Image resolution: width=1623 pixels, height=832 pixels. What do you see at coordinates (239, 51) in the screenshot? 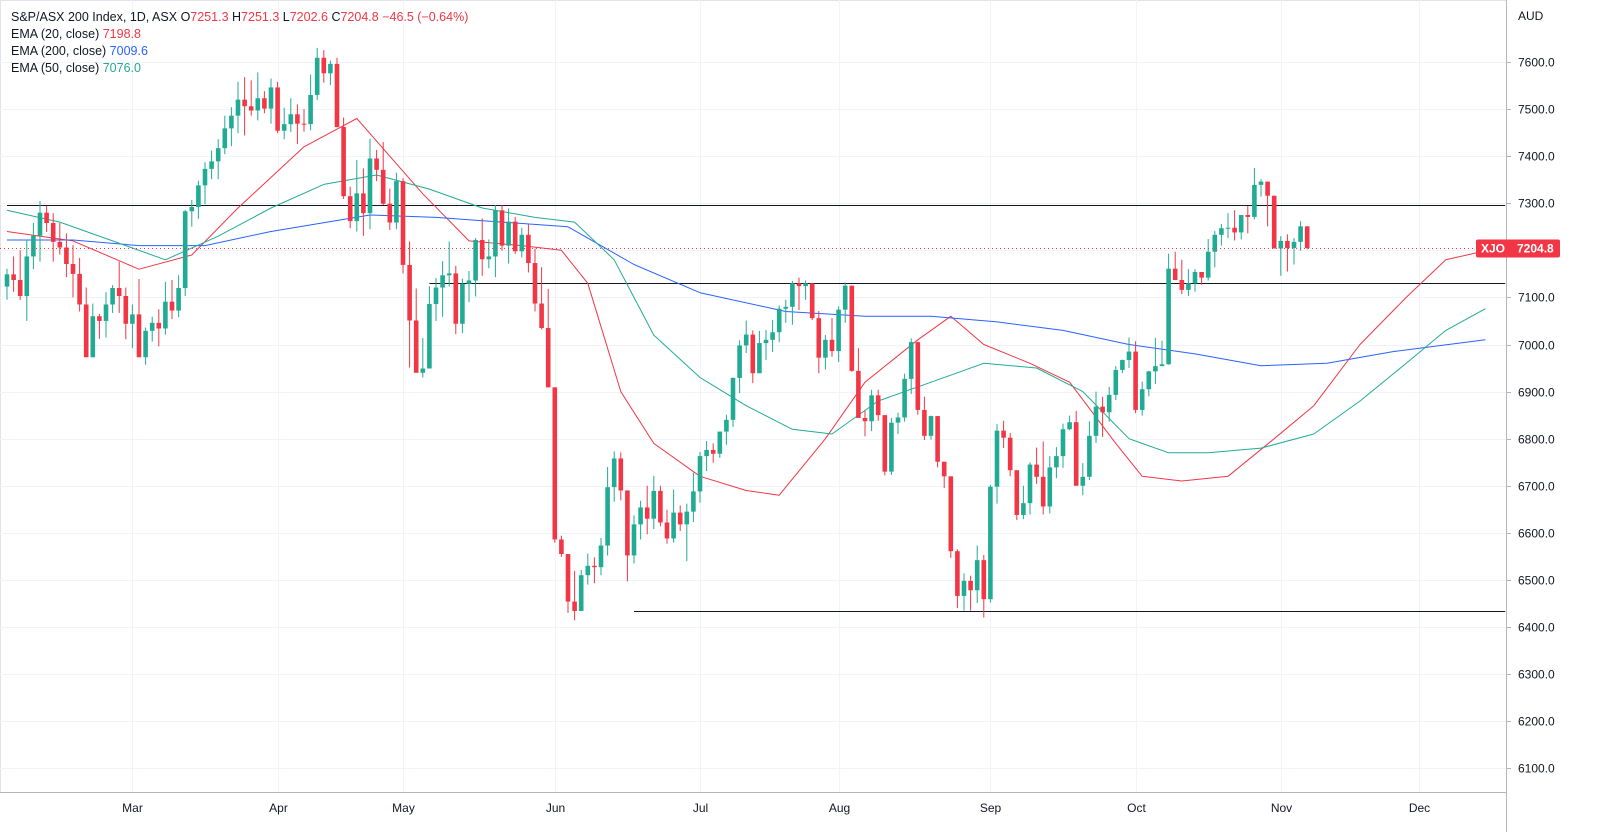
I see `indicator-ema200: EMA (200, close) 7009.6` at bounding box center [239, 51].